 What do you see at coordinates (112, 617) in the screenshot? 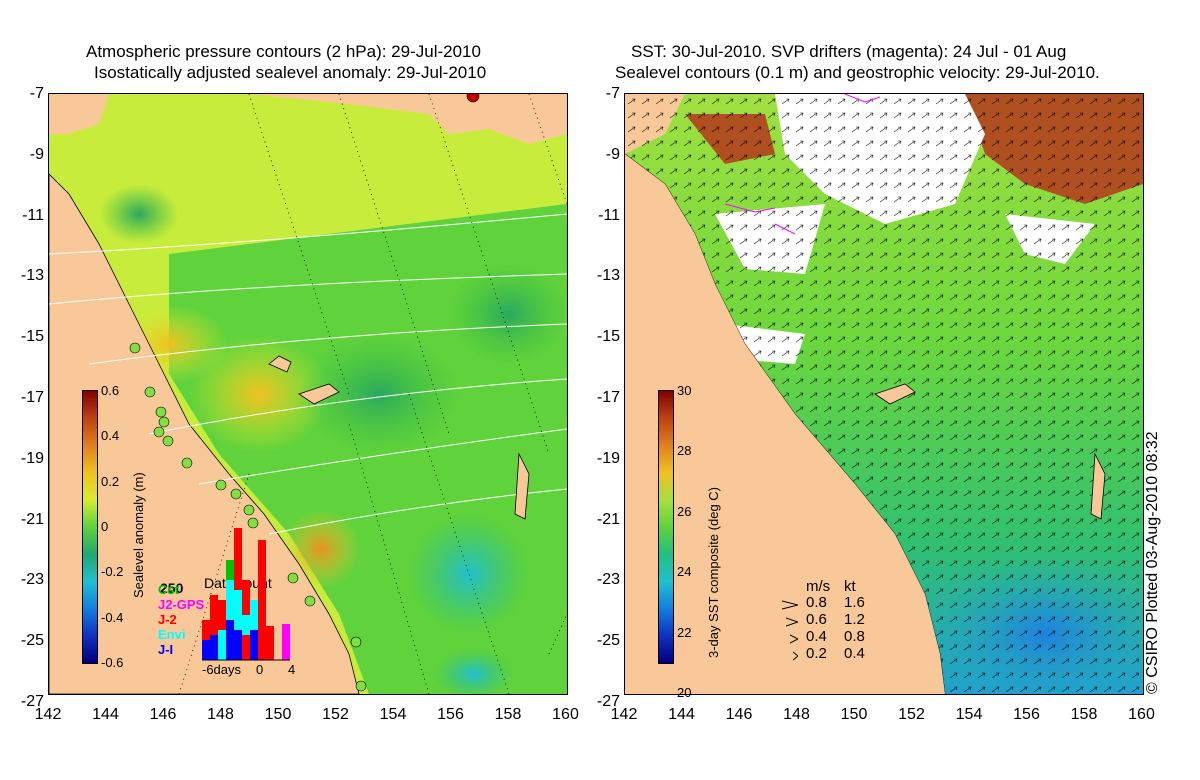
I see `sla-colorbar-tick: -0.4` at bounding box center [112, 617].